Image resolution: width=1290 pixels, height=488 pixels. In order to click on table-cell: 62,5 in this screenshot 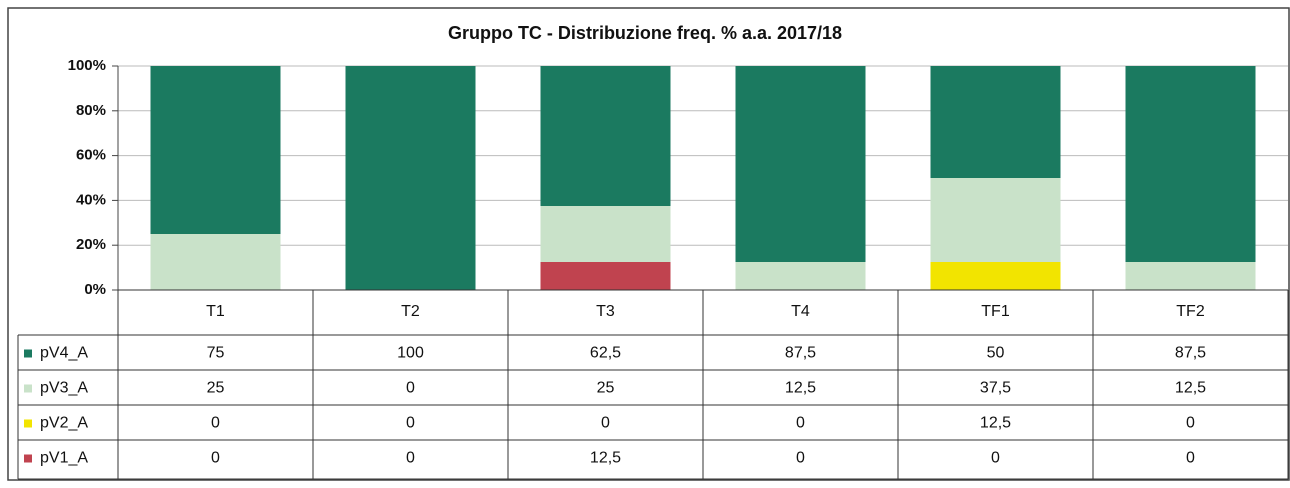, I will do `click(605, 353)`.